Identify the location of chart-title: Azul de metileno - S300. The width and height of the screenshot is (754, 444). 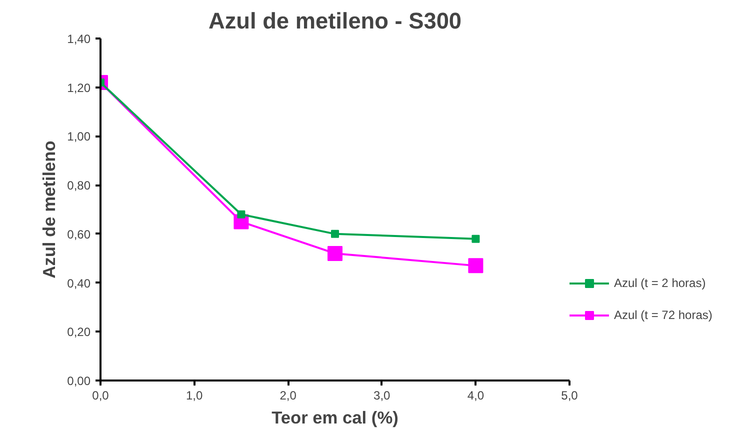
(335, 21).